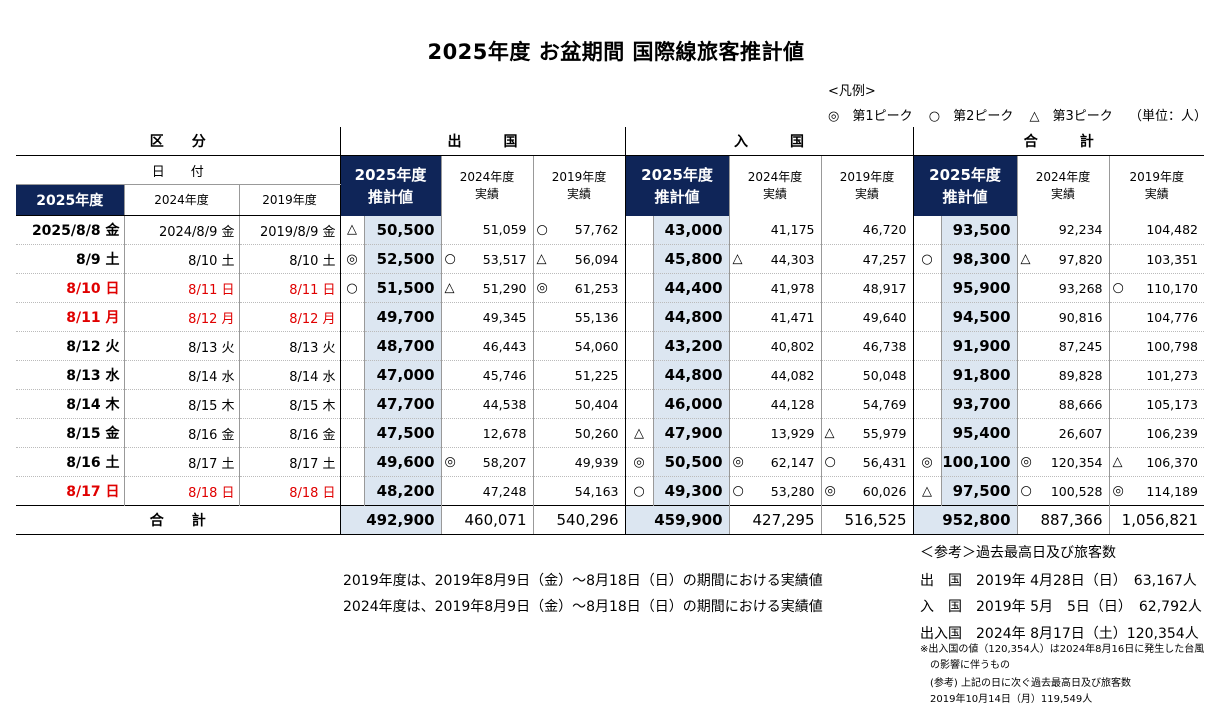 This screenshot has width=1232, height=723. I want to click on arr-2024-mark: ◎, so click(738, 462).